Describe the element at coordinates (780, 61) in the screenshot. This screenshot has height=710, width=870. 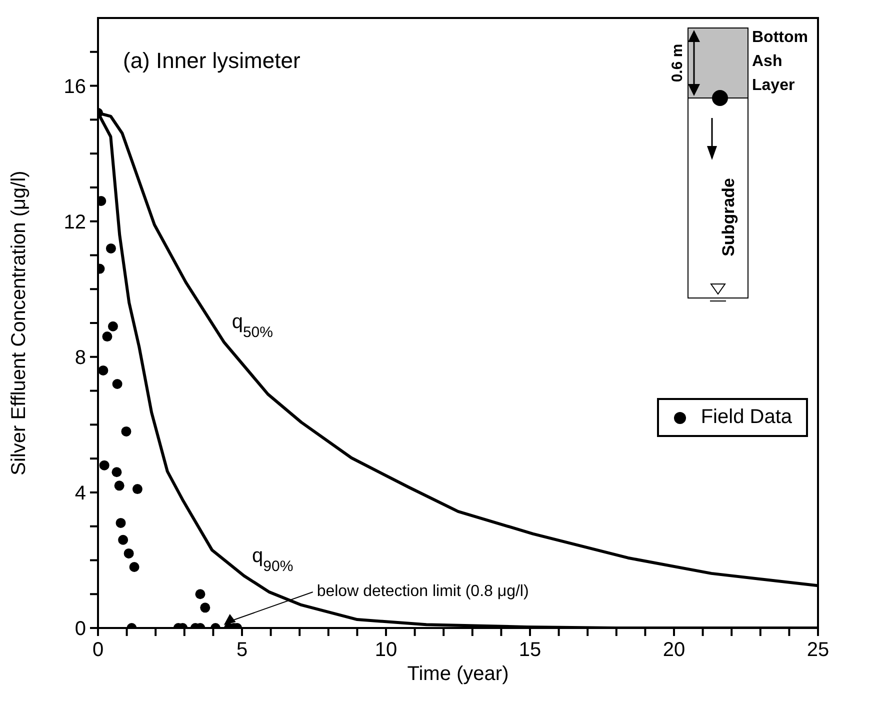
I see `annotation: Bottom Ash Layer` at that location.